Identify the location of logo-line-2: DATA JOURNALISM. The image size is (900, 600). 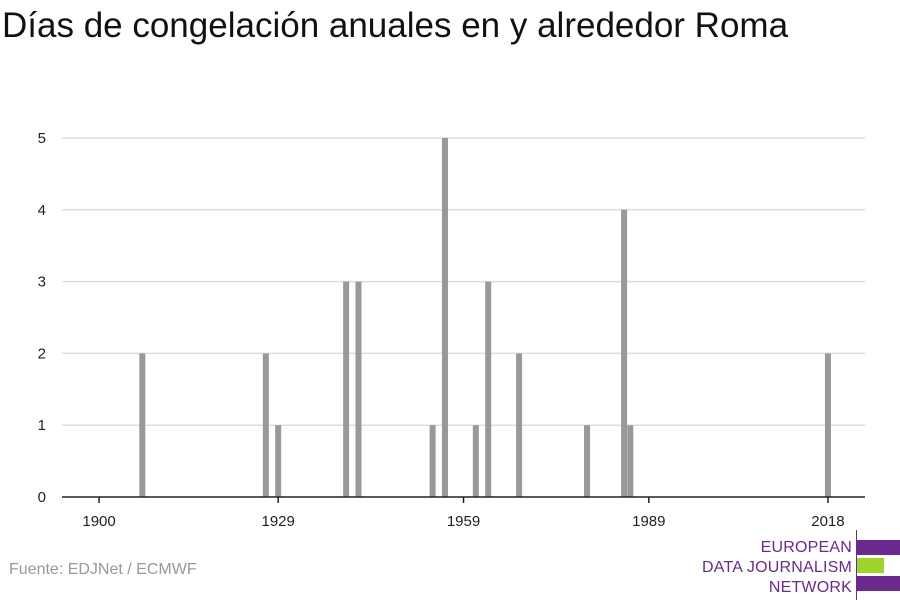
(777, 567).